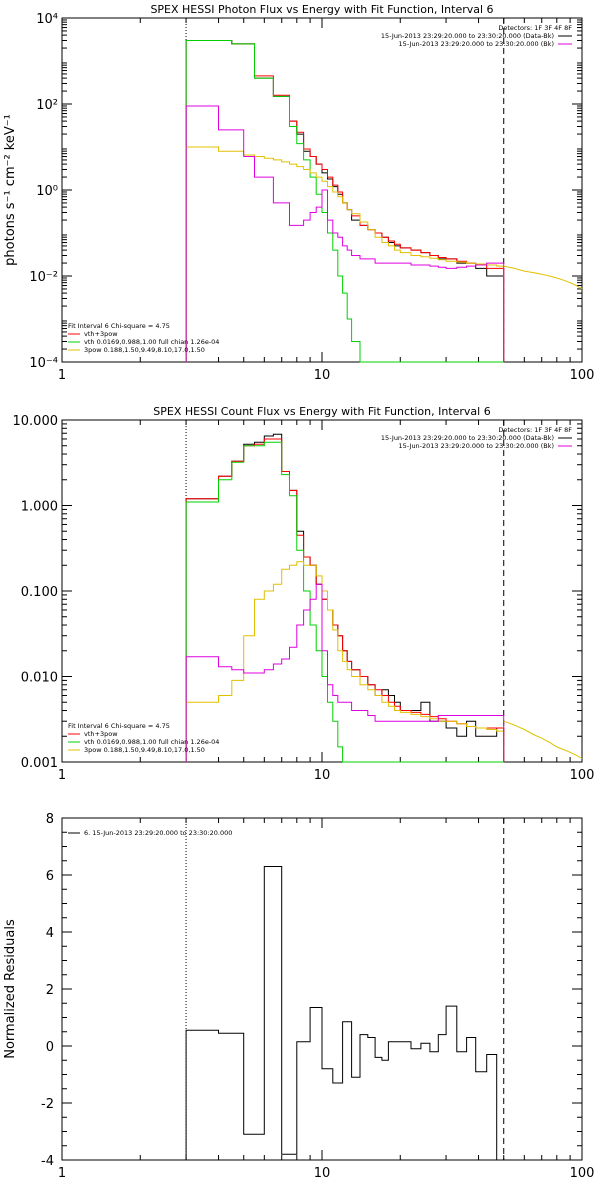  What do you see at coordinates (47, 191) in the screenshot?
I see `y-tick-label: 10⁰` at bounding box center [47, 191].